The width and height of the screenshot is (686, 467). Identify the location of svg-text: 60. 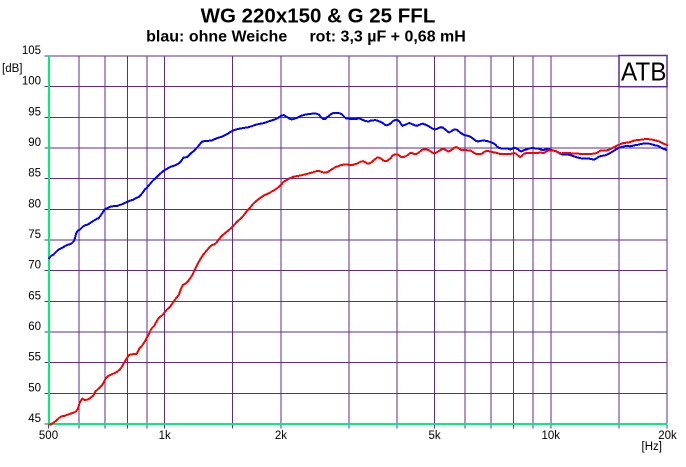
(34, 327).